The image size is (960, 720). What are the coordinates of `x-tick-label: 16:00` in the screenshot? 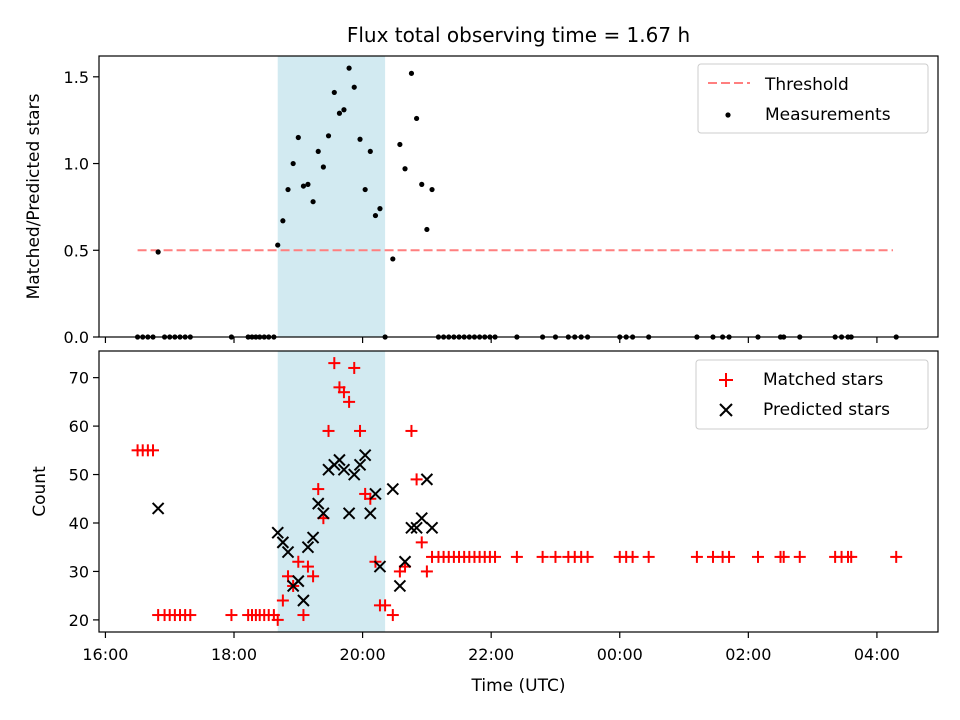 It's located at (105, 654).